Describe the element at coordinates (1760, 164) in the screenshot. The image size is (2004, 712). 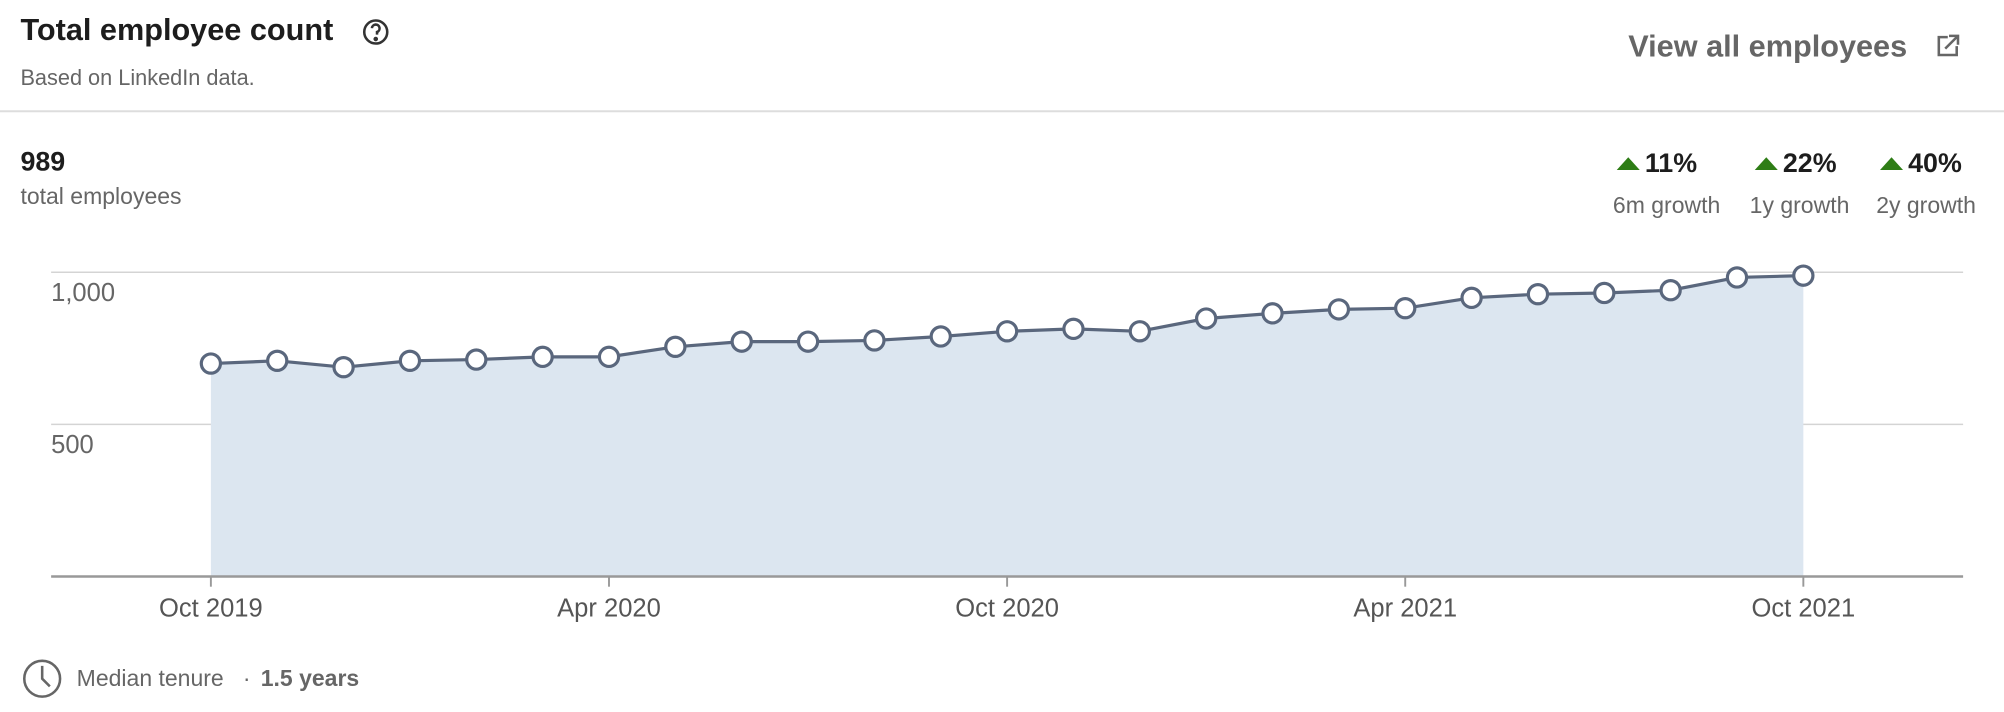
I see `growth-triangles` at that location.